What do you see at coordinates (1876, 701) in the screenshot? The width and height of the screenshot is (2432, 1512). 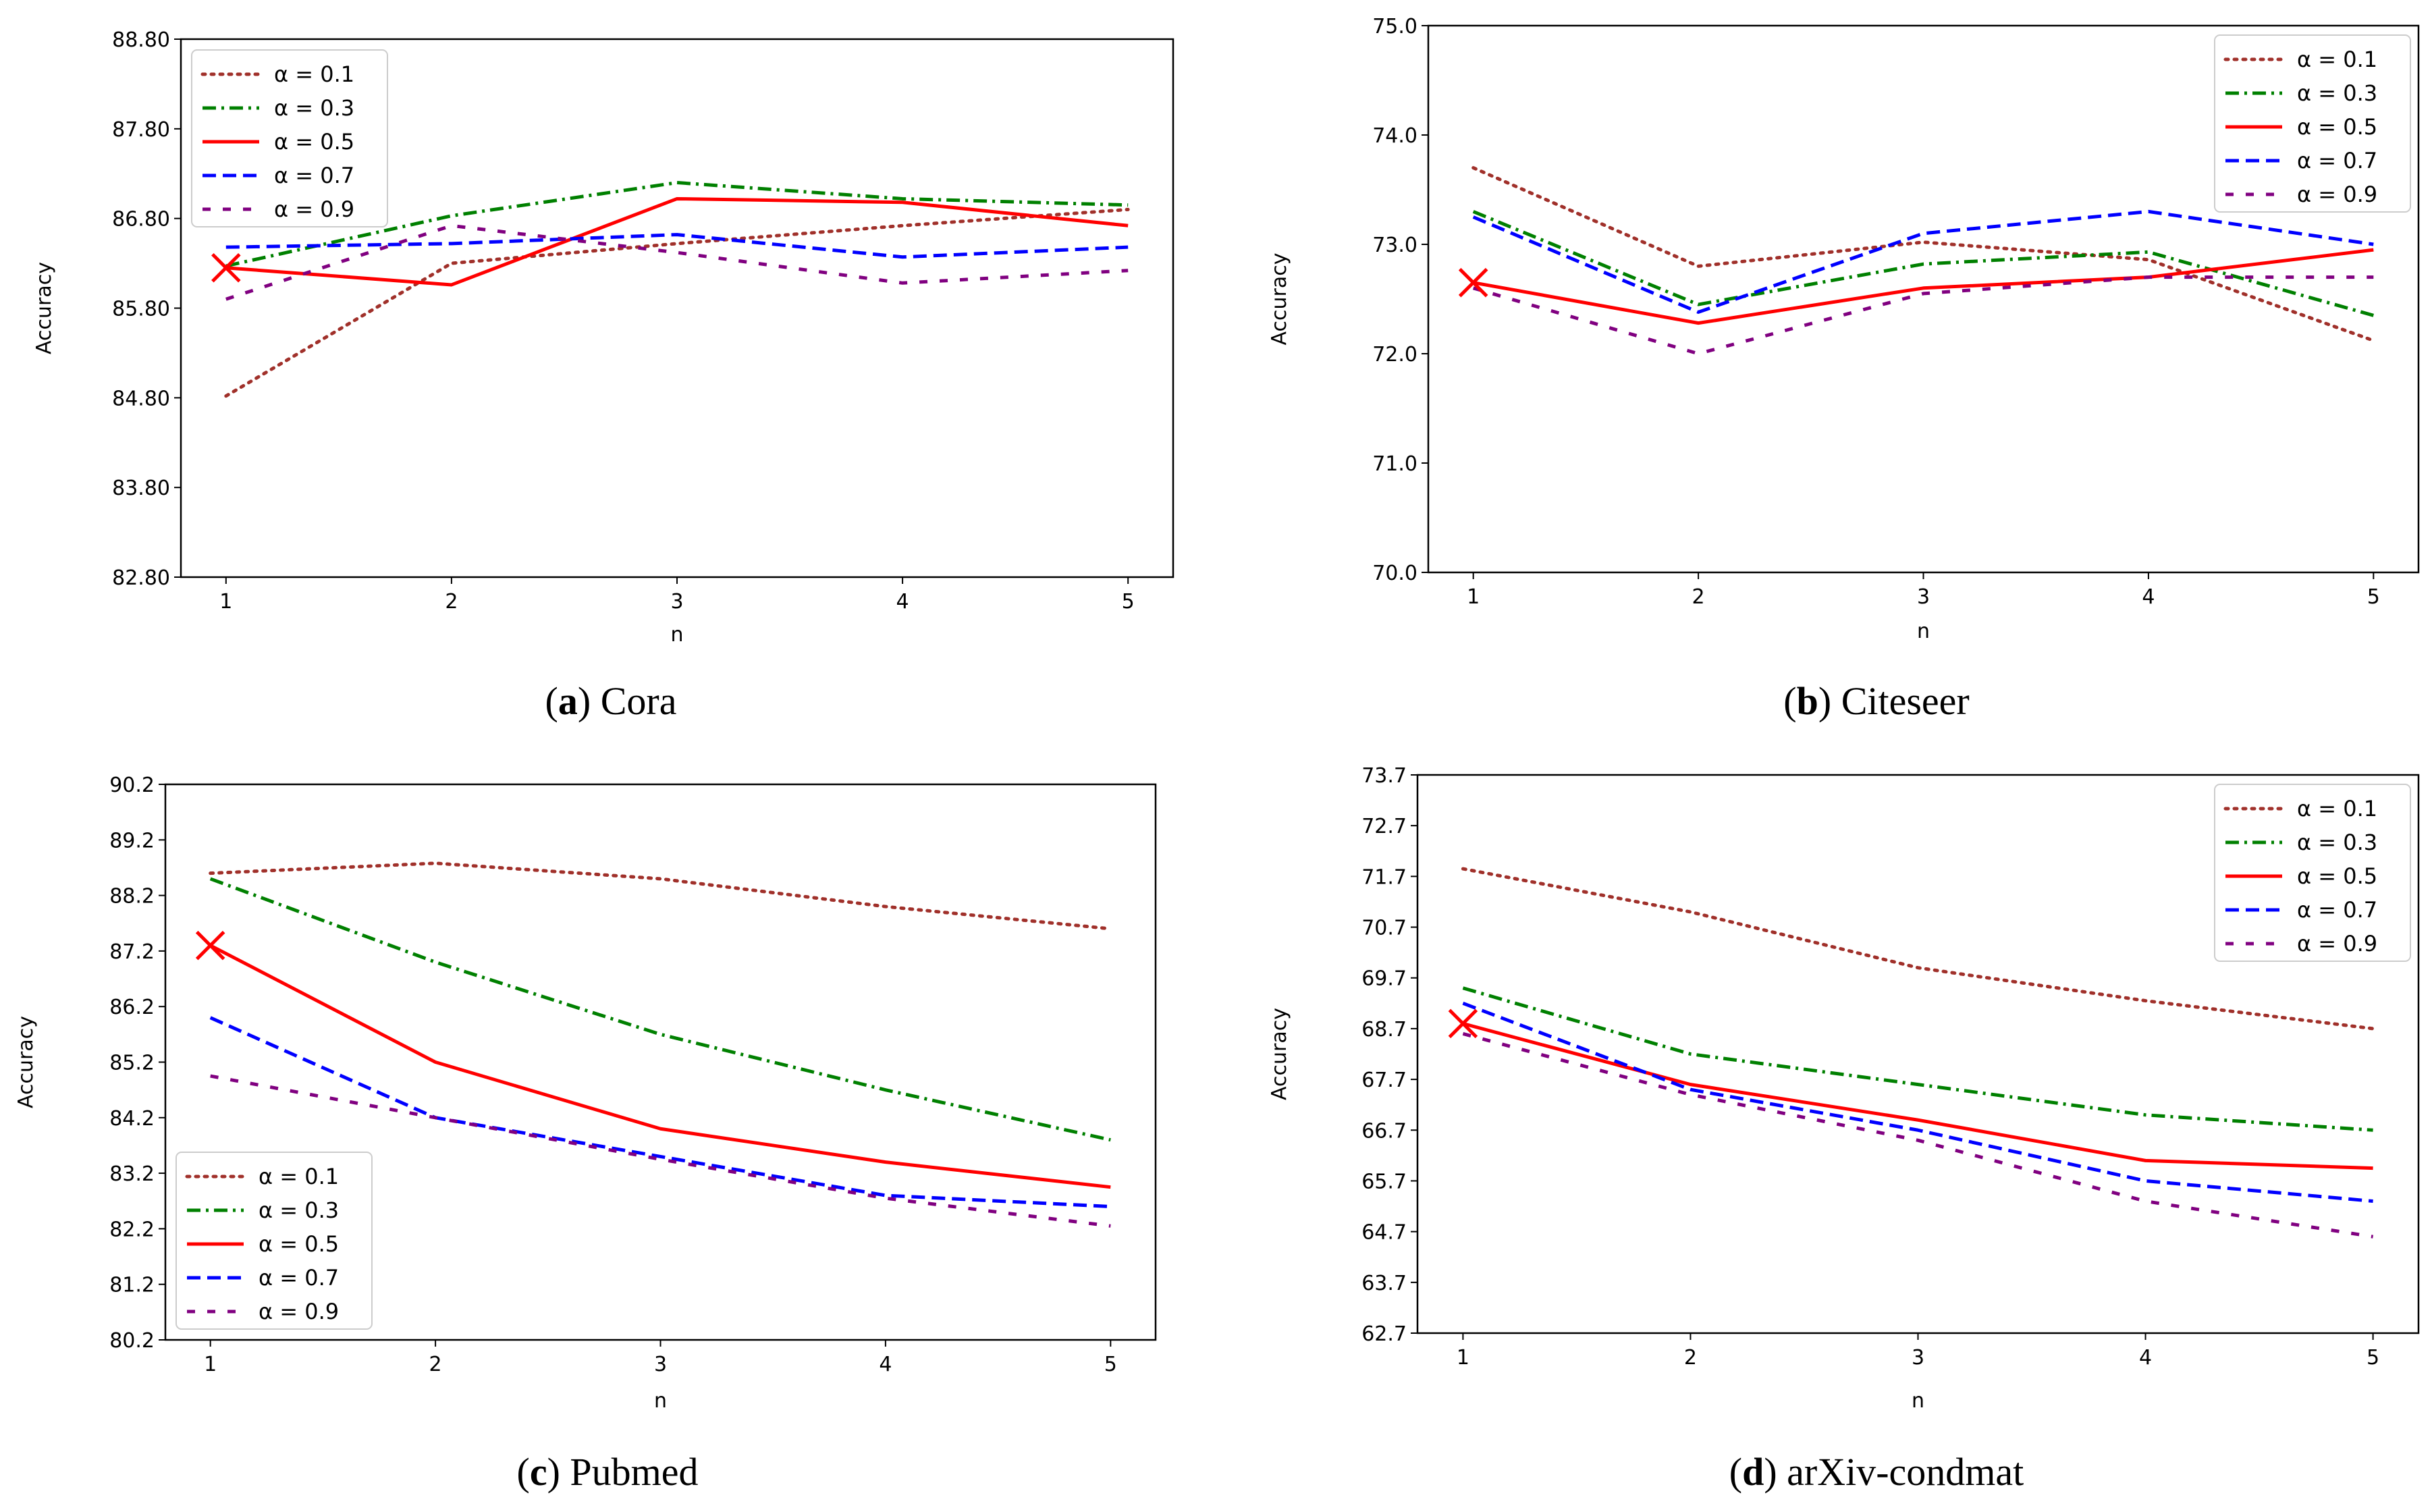 I see `panel-caption: (b) Citeseer` at bounding box center [1876, 701].